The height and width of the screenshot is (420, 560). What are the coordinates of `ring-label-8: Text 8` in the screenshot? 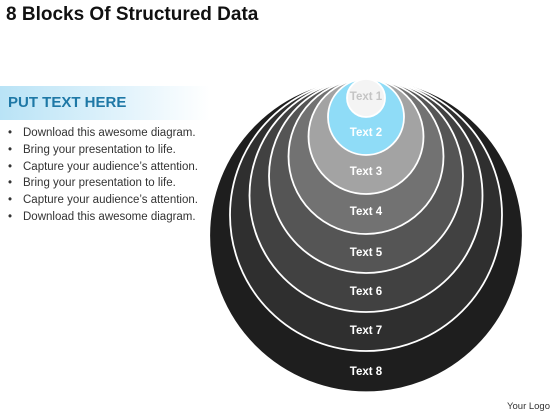 It's located at (366, 372).